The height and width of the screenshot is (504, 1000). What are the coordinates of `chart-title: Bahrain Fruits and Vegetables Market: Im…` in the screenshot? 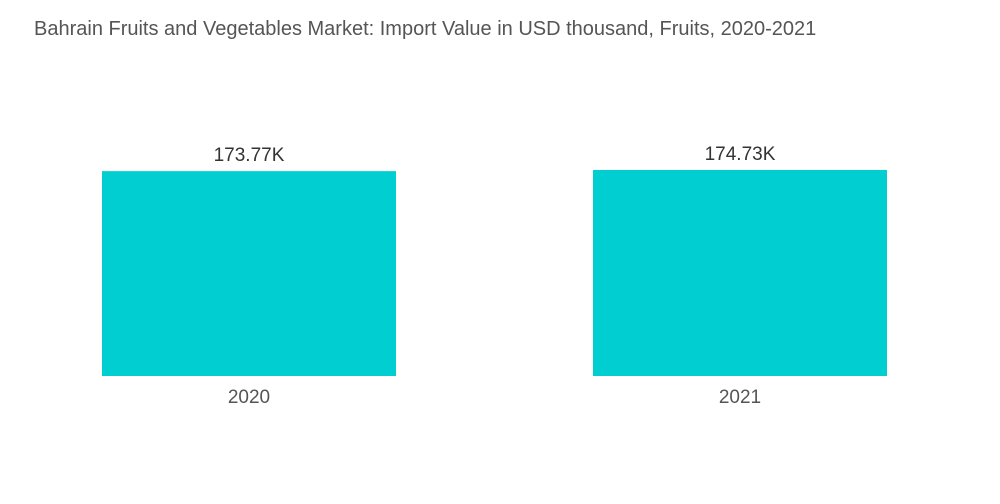 It's located at (425, 29).